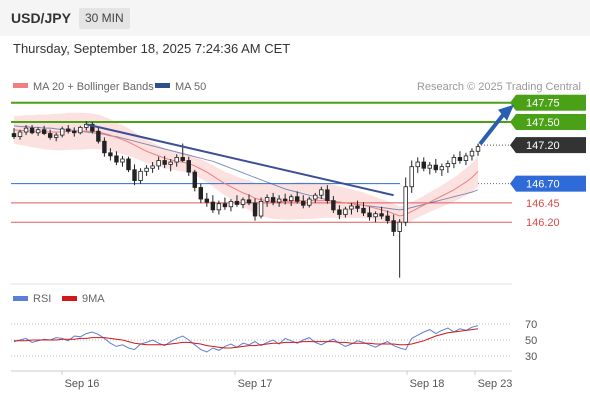  What do you see at coordinates (287, 380) in the screenshot?
I see `x-axis: Sep 16 Sep 17 Sep 18 Sep 23` at bounding box center [287, 380].